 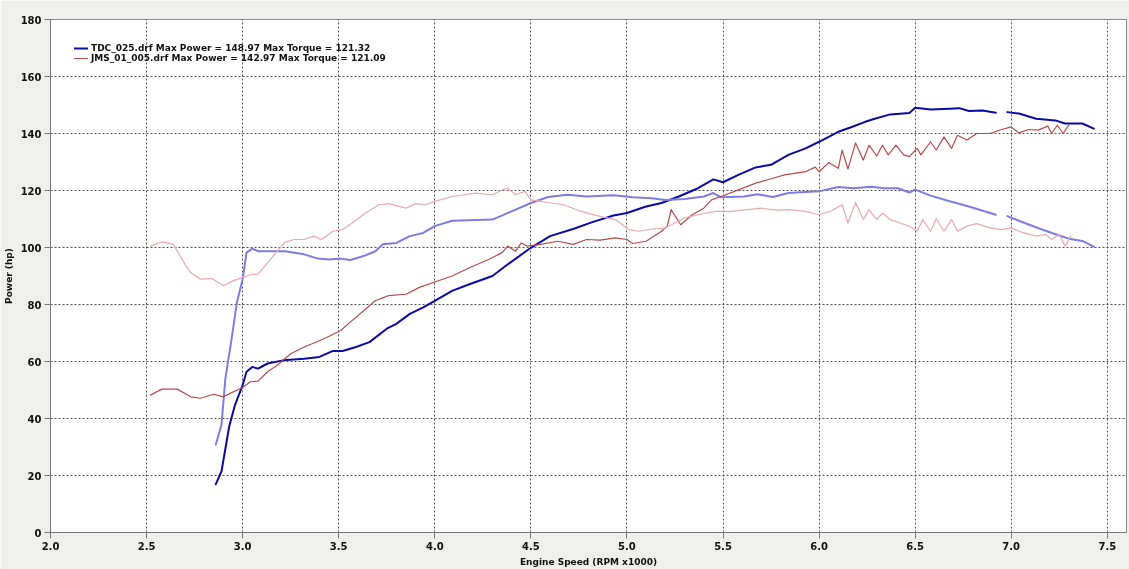 I want to click on x-tick-label: 3.5, so click(x=338, y=546).